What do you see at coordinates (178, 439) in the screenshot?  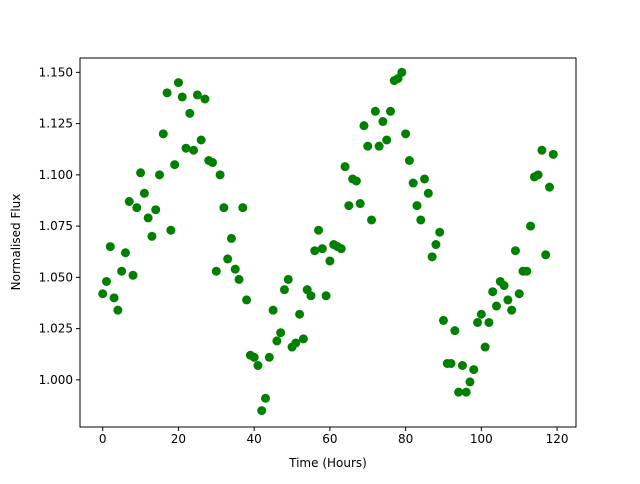 I see `x-tick-label: 20` at bounding box center [178, 439].